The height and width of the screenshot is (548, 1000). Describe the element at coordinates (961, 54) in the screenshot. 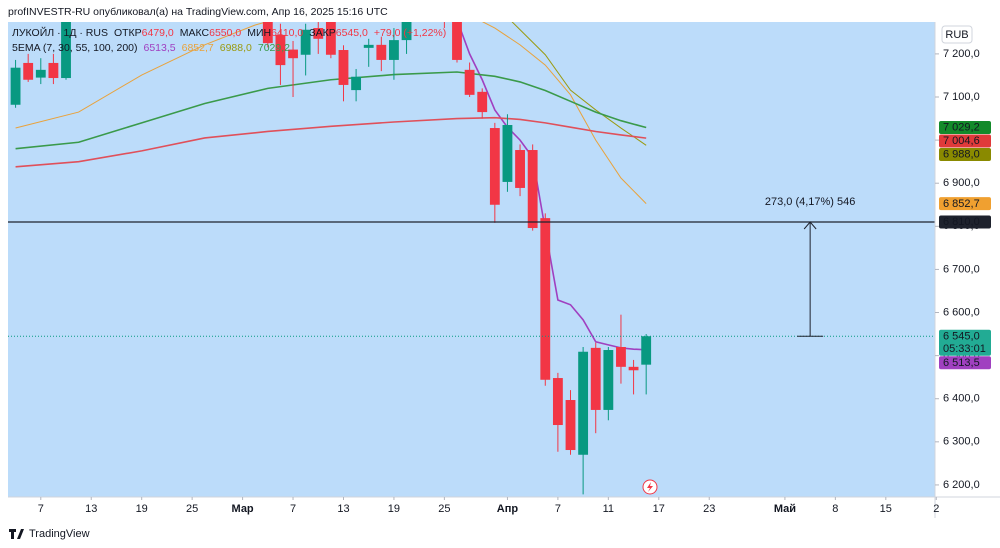

I see `y-tick-label: 7 200,0` at that location.